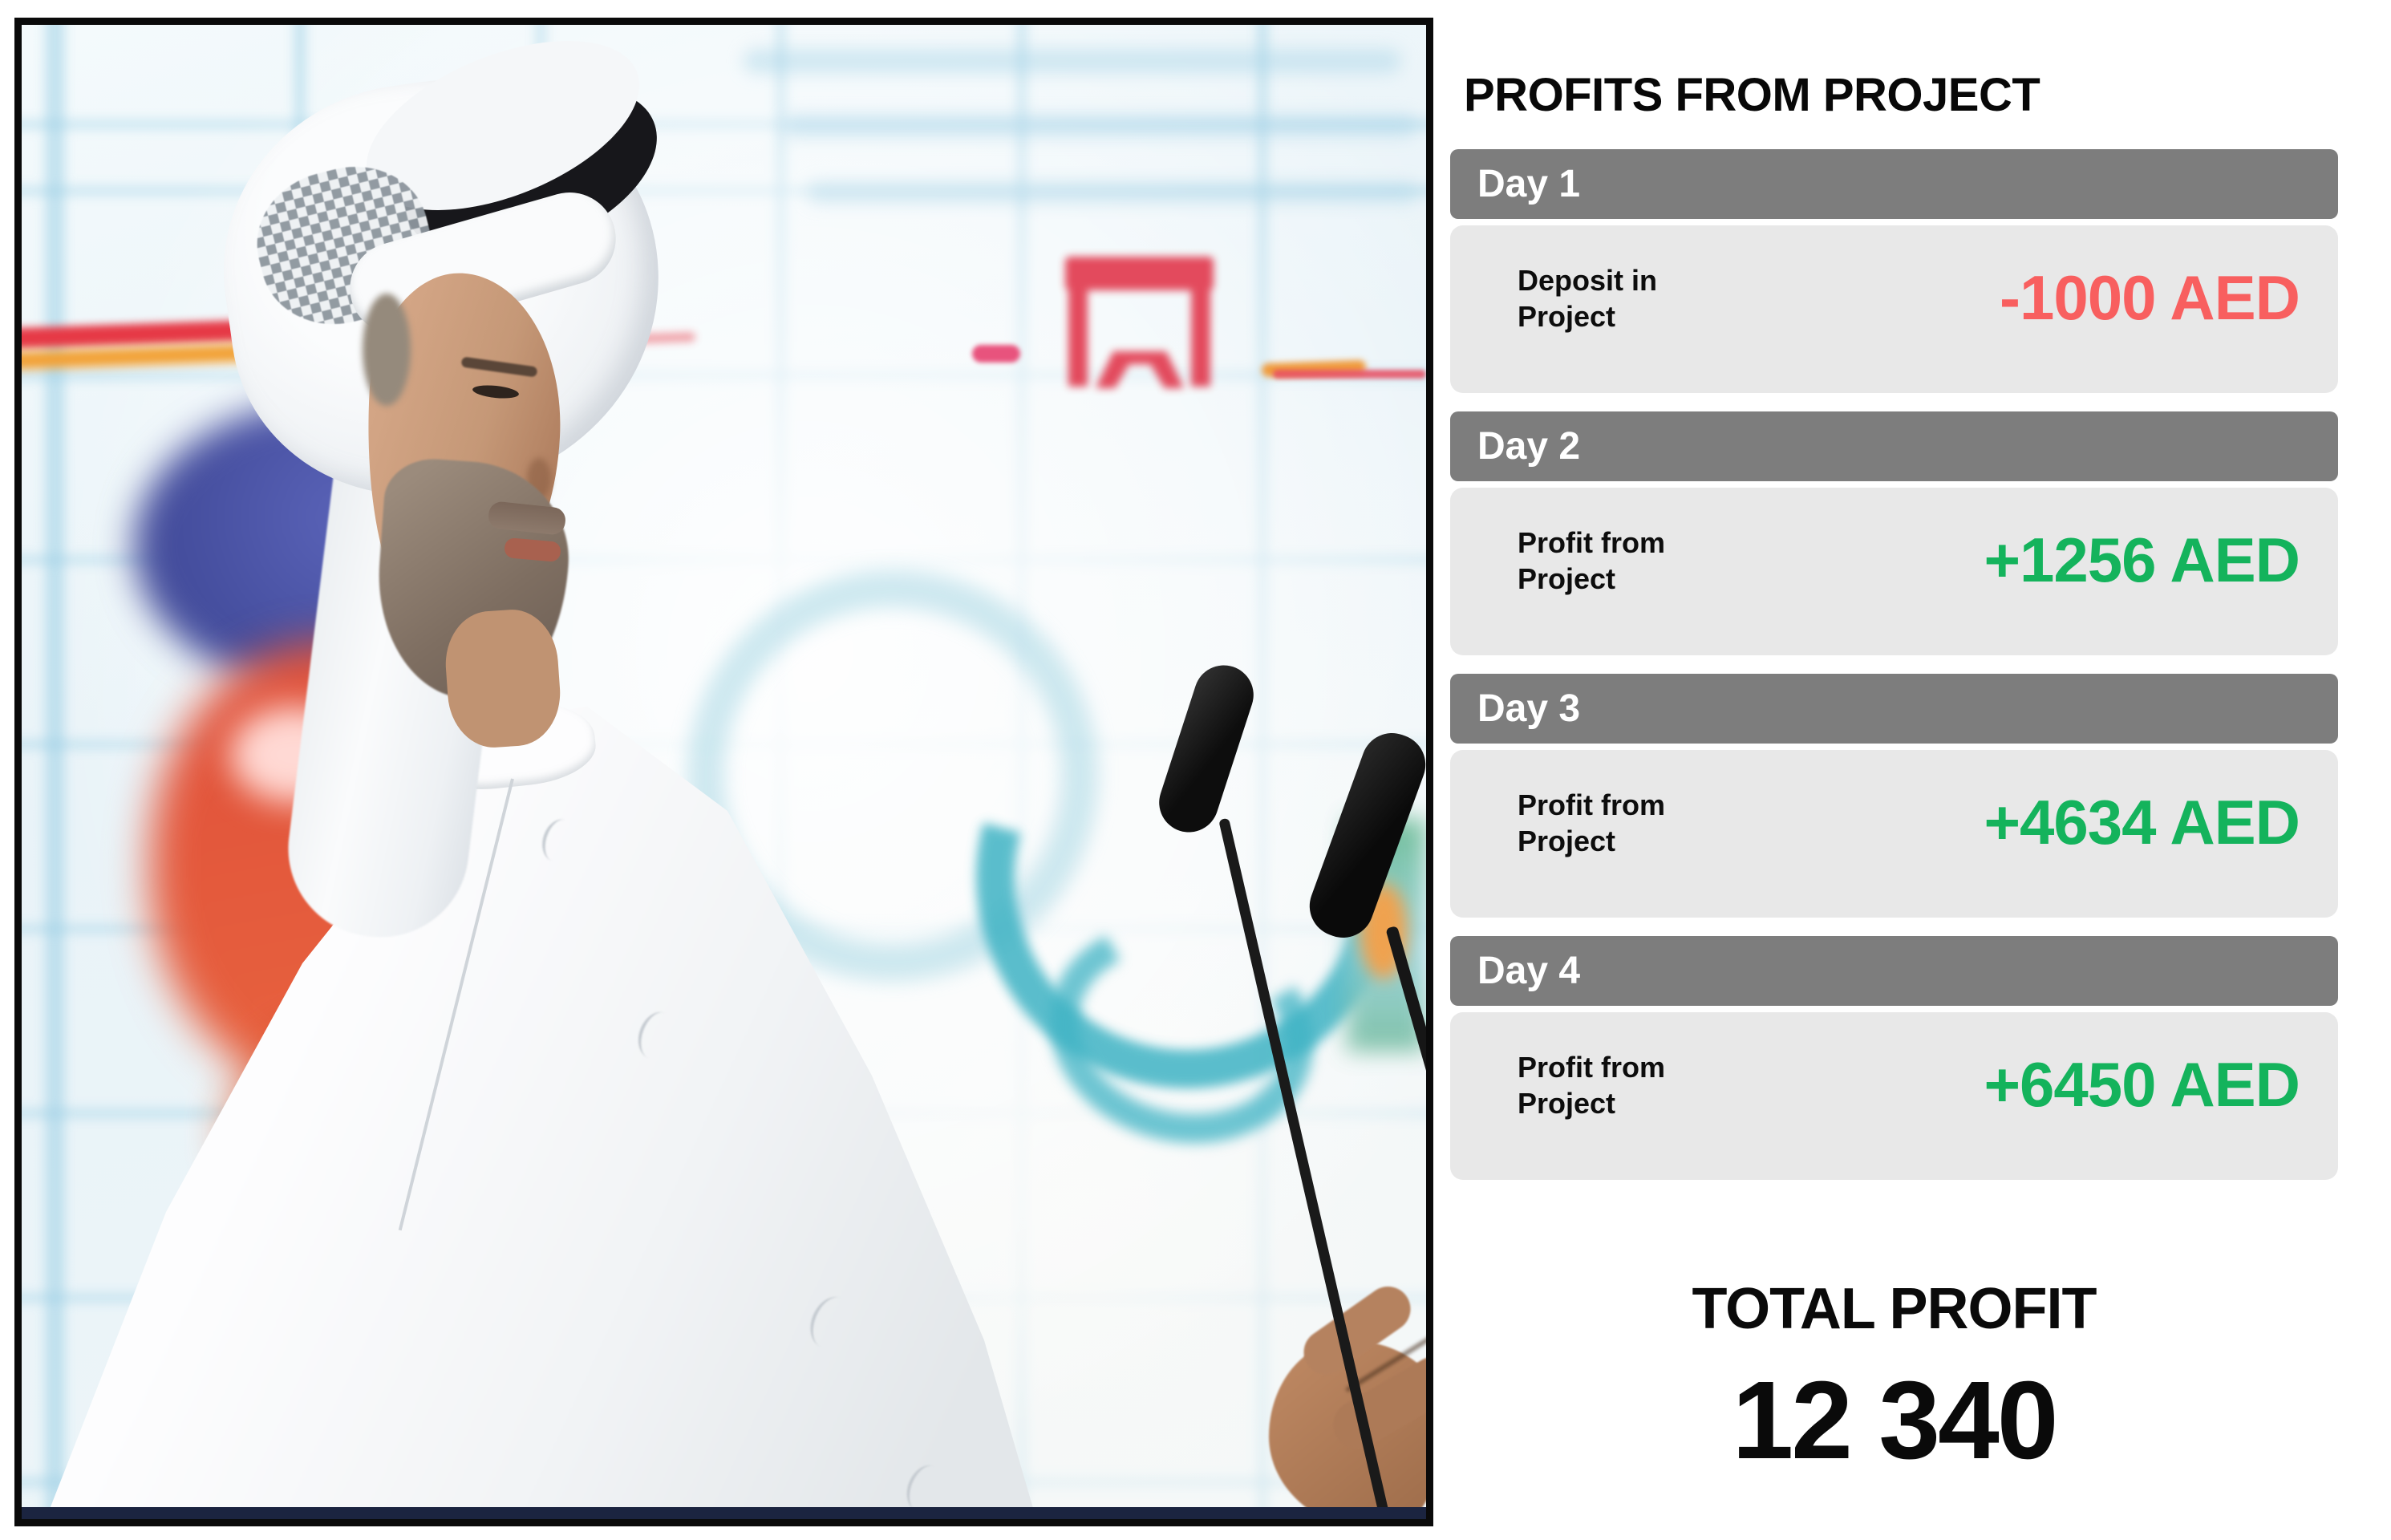 The width and height of the screenshot is (2391, 1540). Describe the element at coordinates (1529, 446) in the screenshot. I see `day-label: Day 2` at that location.